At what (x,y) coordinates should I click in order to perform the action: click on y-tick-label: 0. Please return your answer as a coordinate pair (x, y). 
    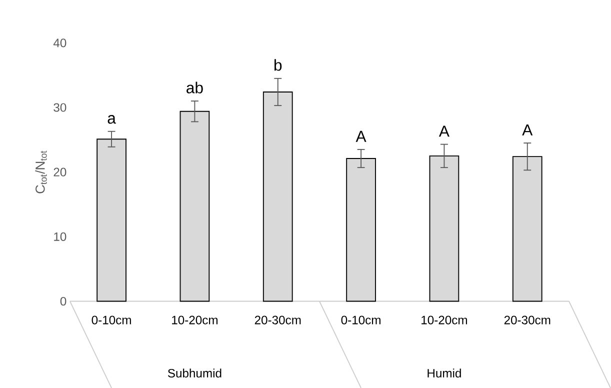
    Looking at the image, I should click on (63, 301).